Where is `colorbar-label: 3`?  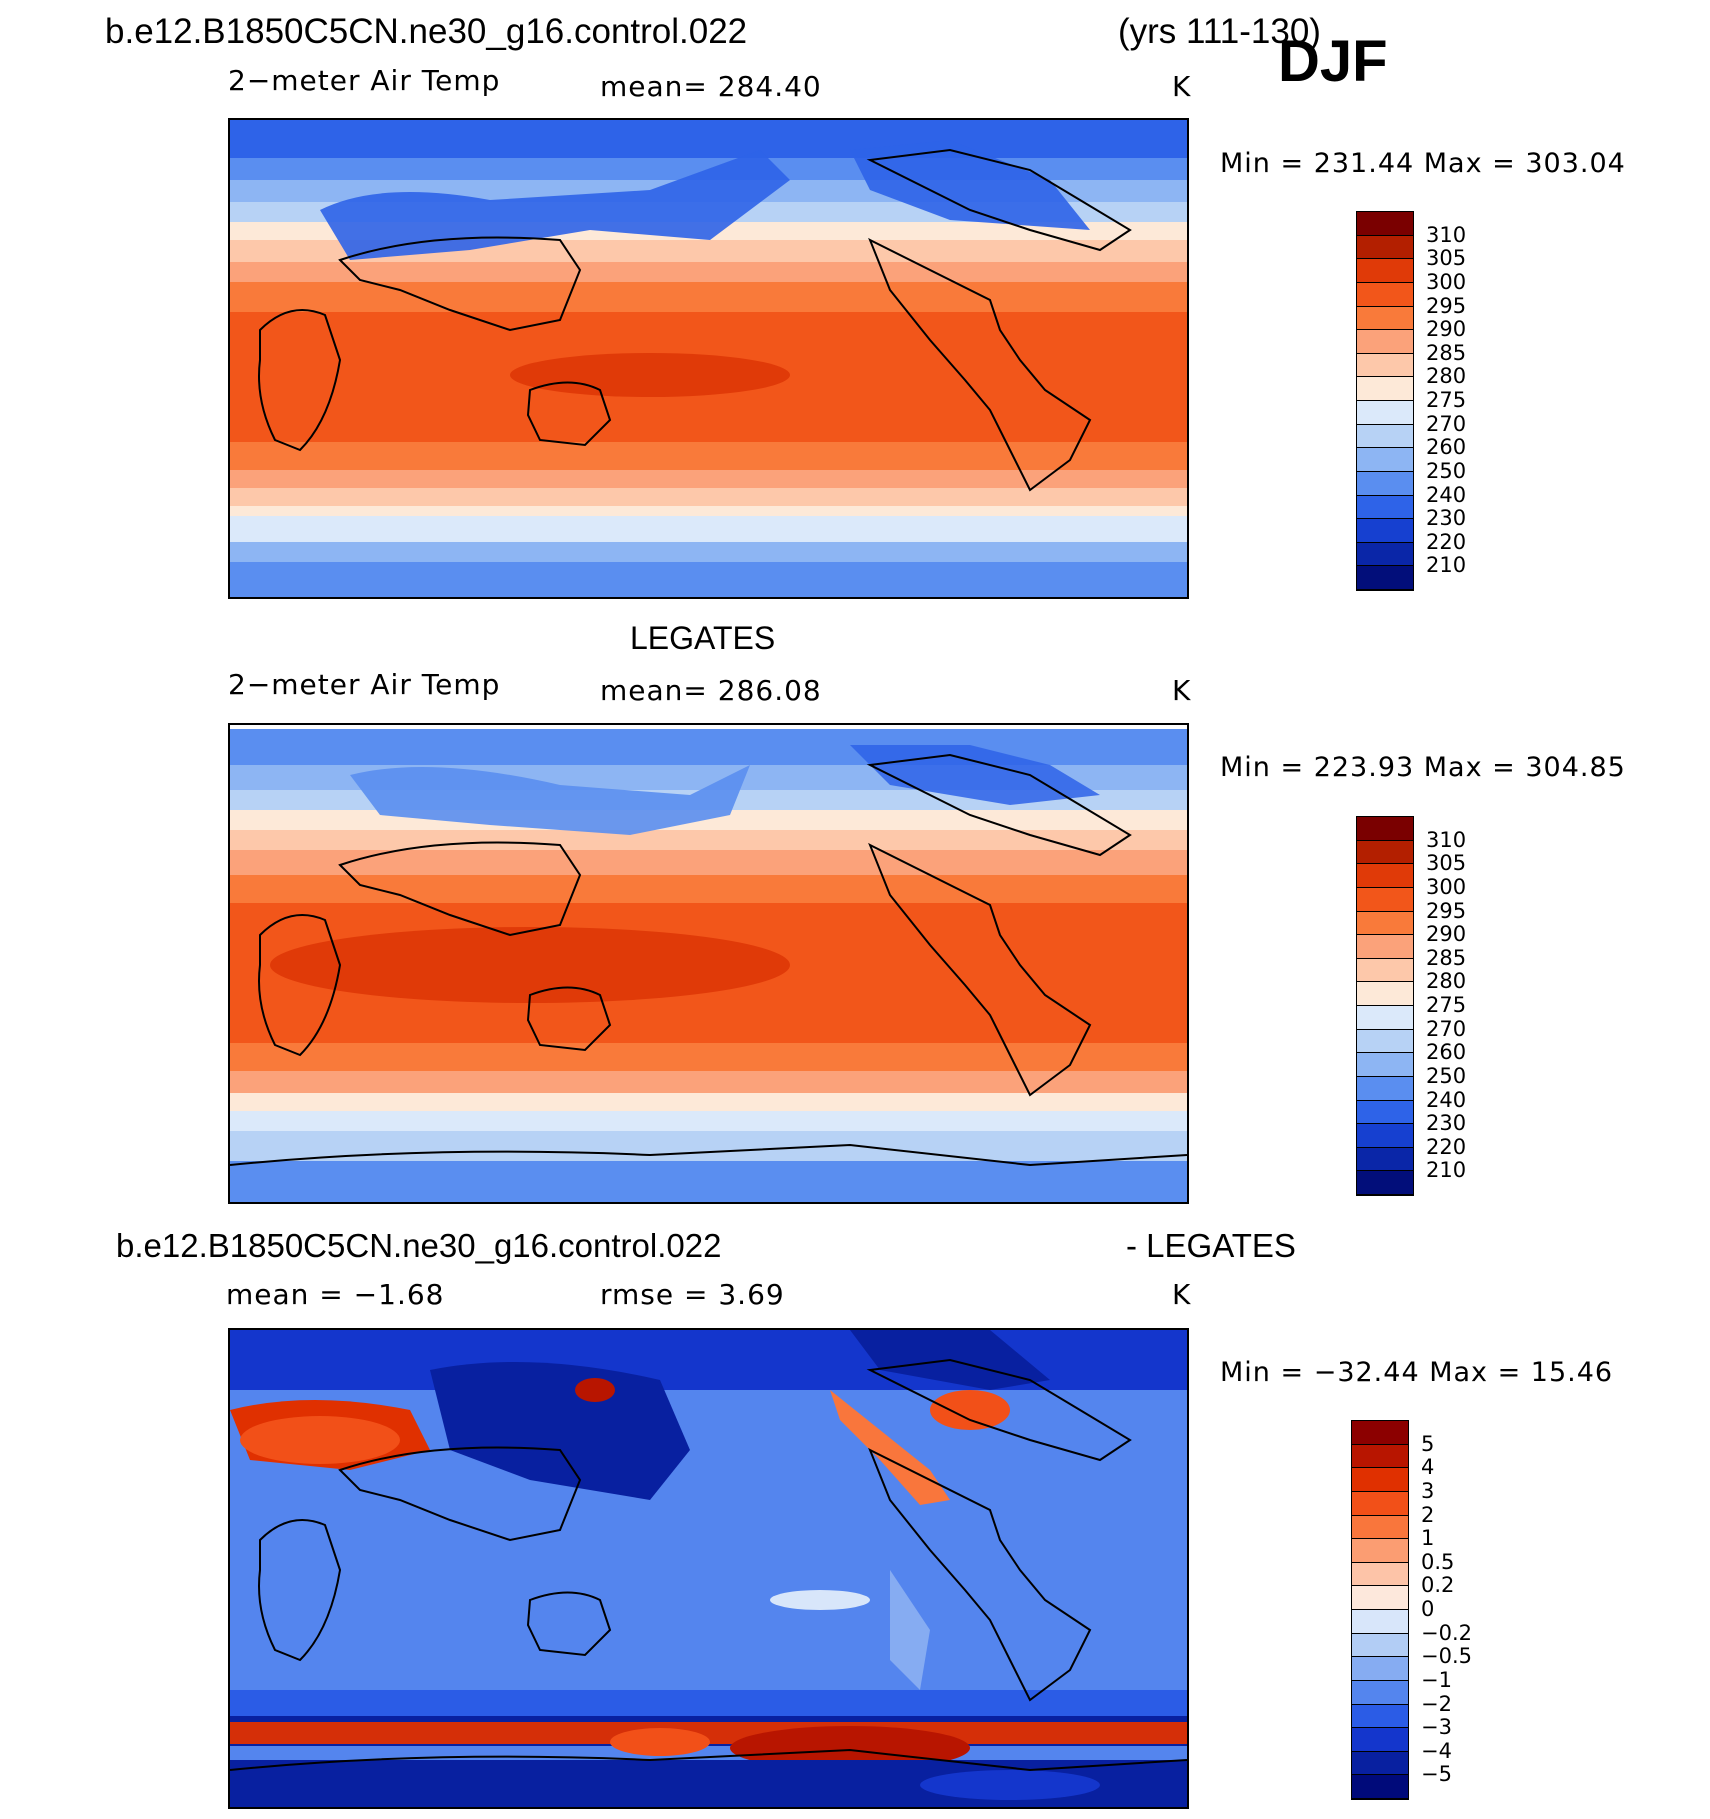
colorbar-label: 3 is located at coordinates (1428, 1490).